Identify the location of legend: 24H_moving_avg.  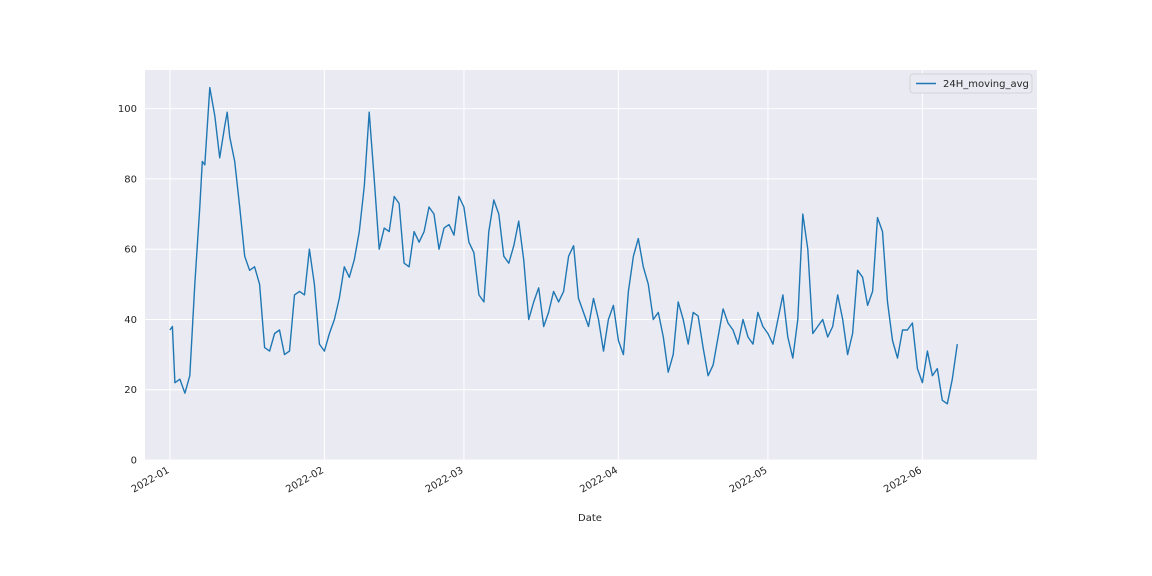
(971, 83).